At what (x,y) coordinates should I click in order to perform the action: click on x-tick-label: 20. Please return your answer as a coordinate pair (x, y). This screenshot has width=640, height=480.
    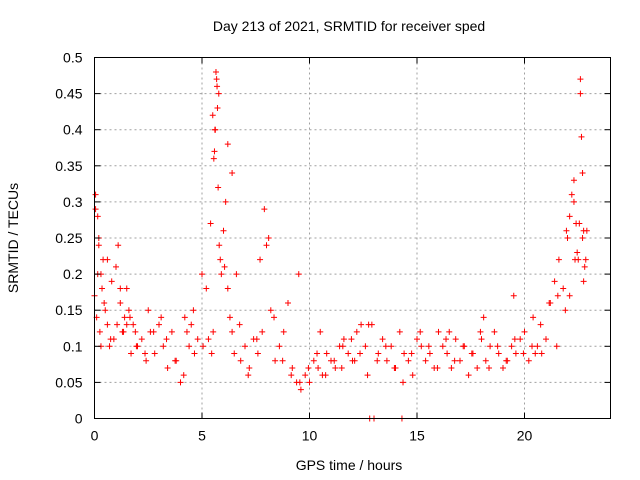
    Looking at the image, I should click on (525, 436).